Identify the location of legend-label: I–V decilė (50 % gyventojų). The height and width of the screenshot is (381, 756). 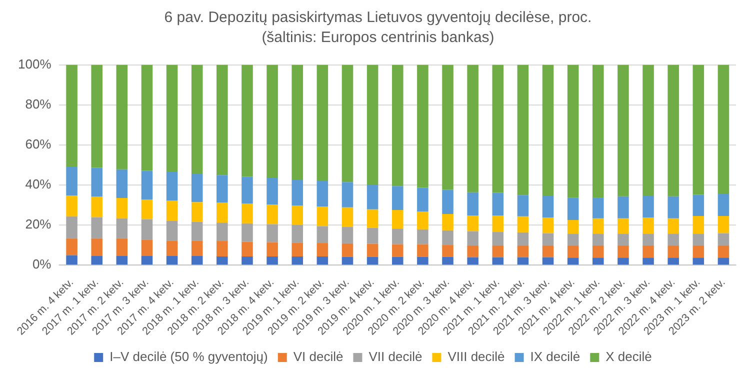
(189, 356).